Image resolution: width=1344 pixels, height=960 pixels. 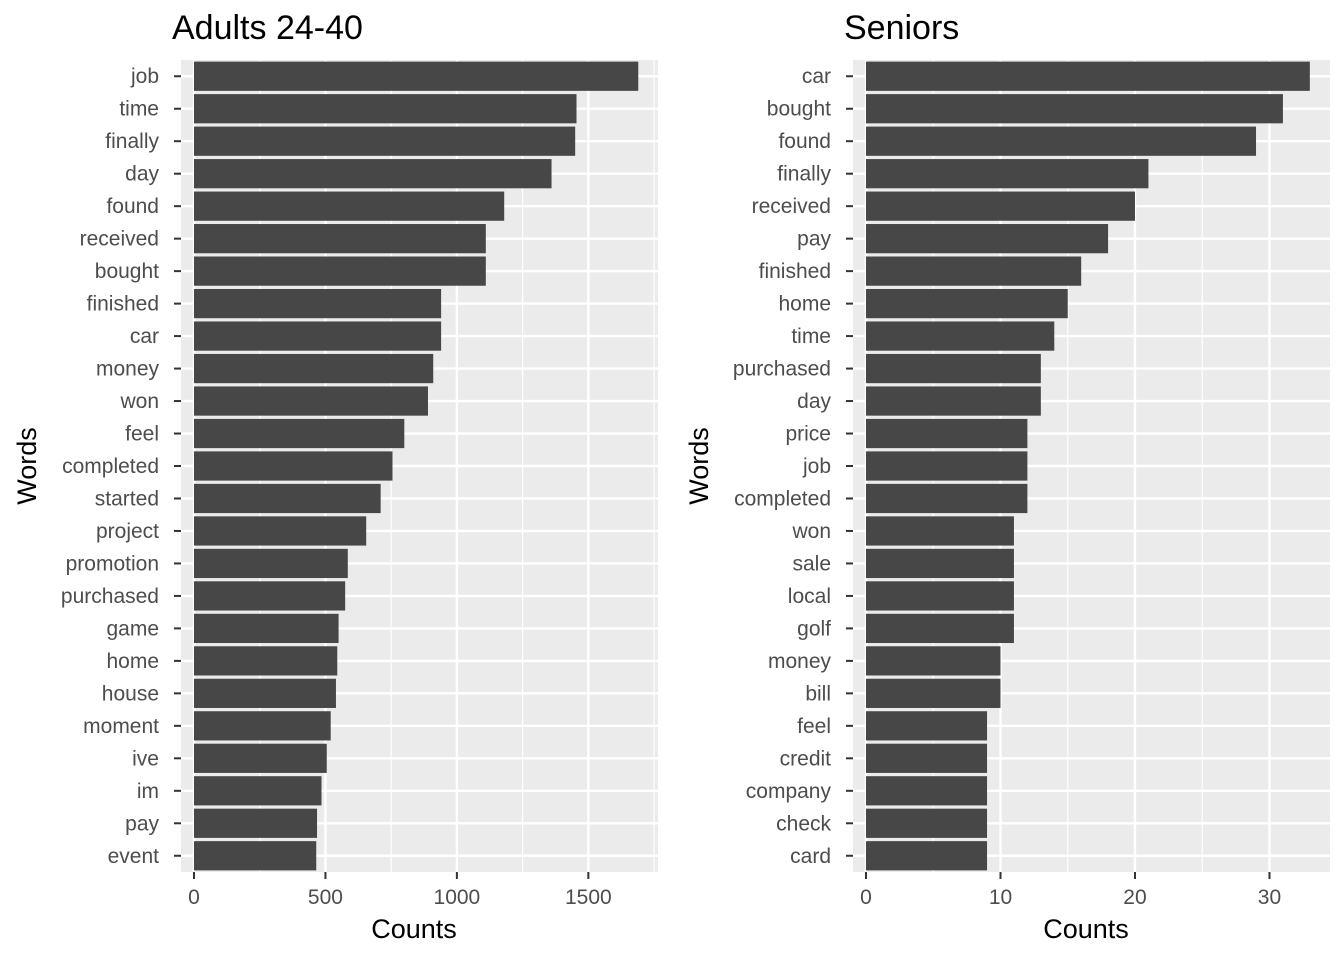 What do you see at coordinates (260, 758) in the screenshot?
I see `bar-ive` at bounding box center [260, 758].